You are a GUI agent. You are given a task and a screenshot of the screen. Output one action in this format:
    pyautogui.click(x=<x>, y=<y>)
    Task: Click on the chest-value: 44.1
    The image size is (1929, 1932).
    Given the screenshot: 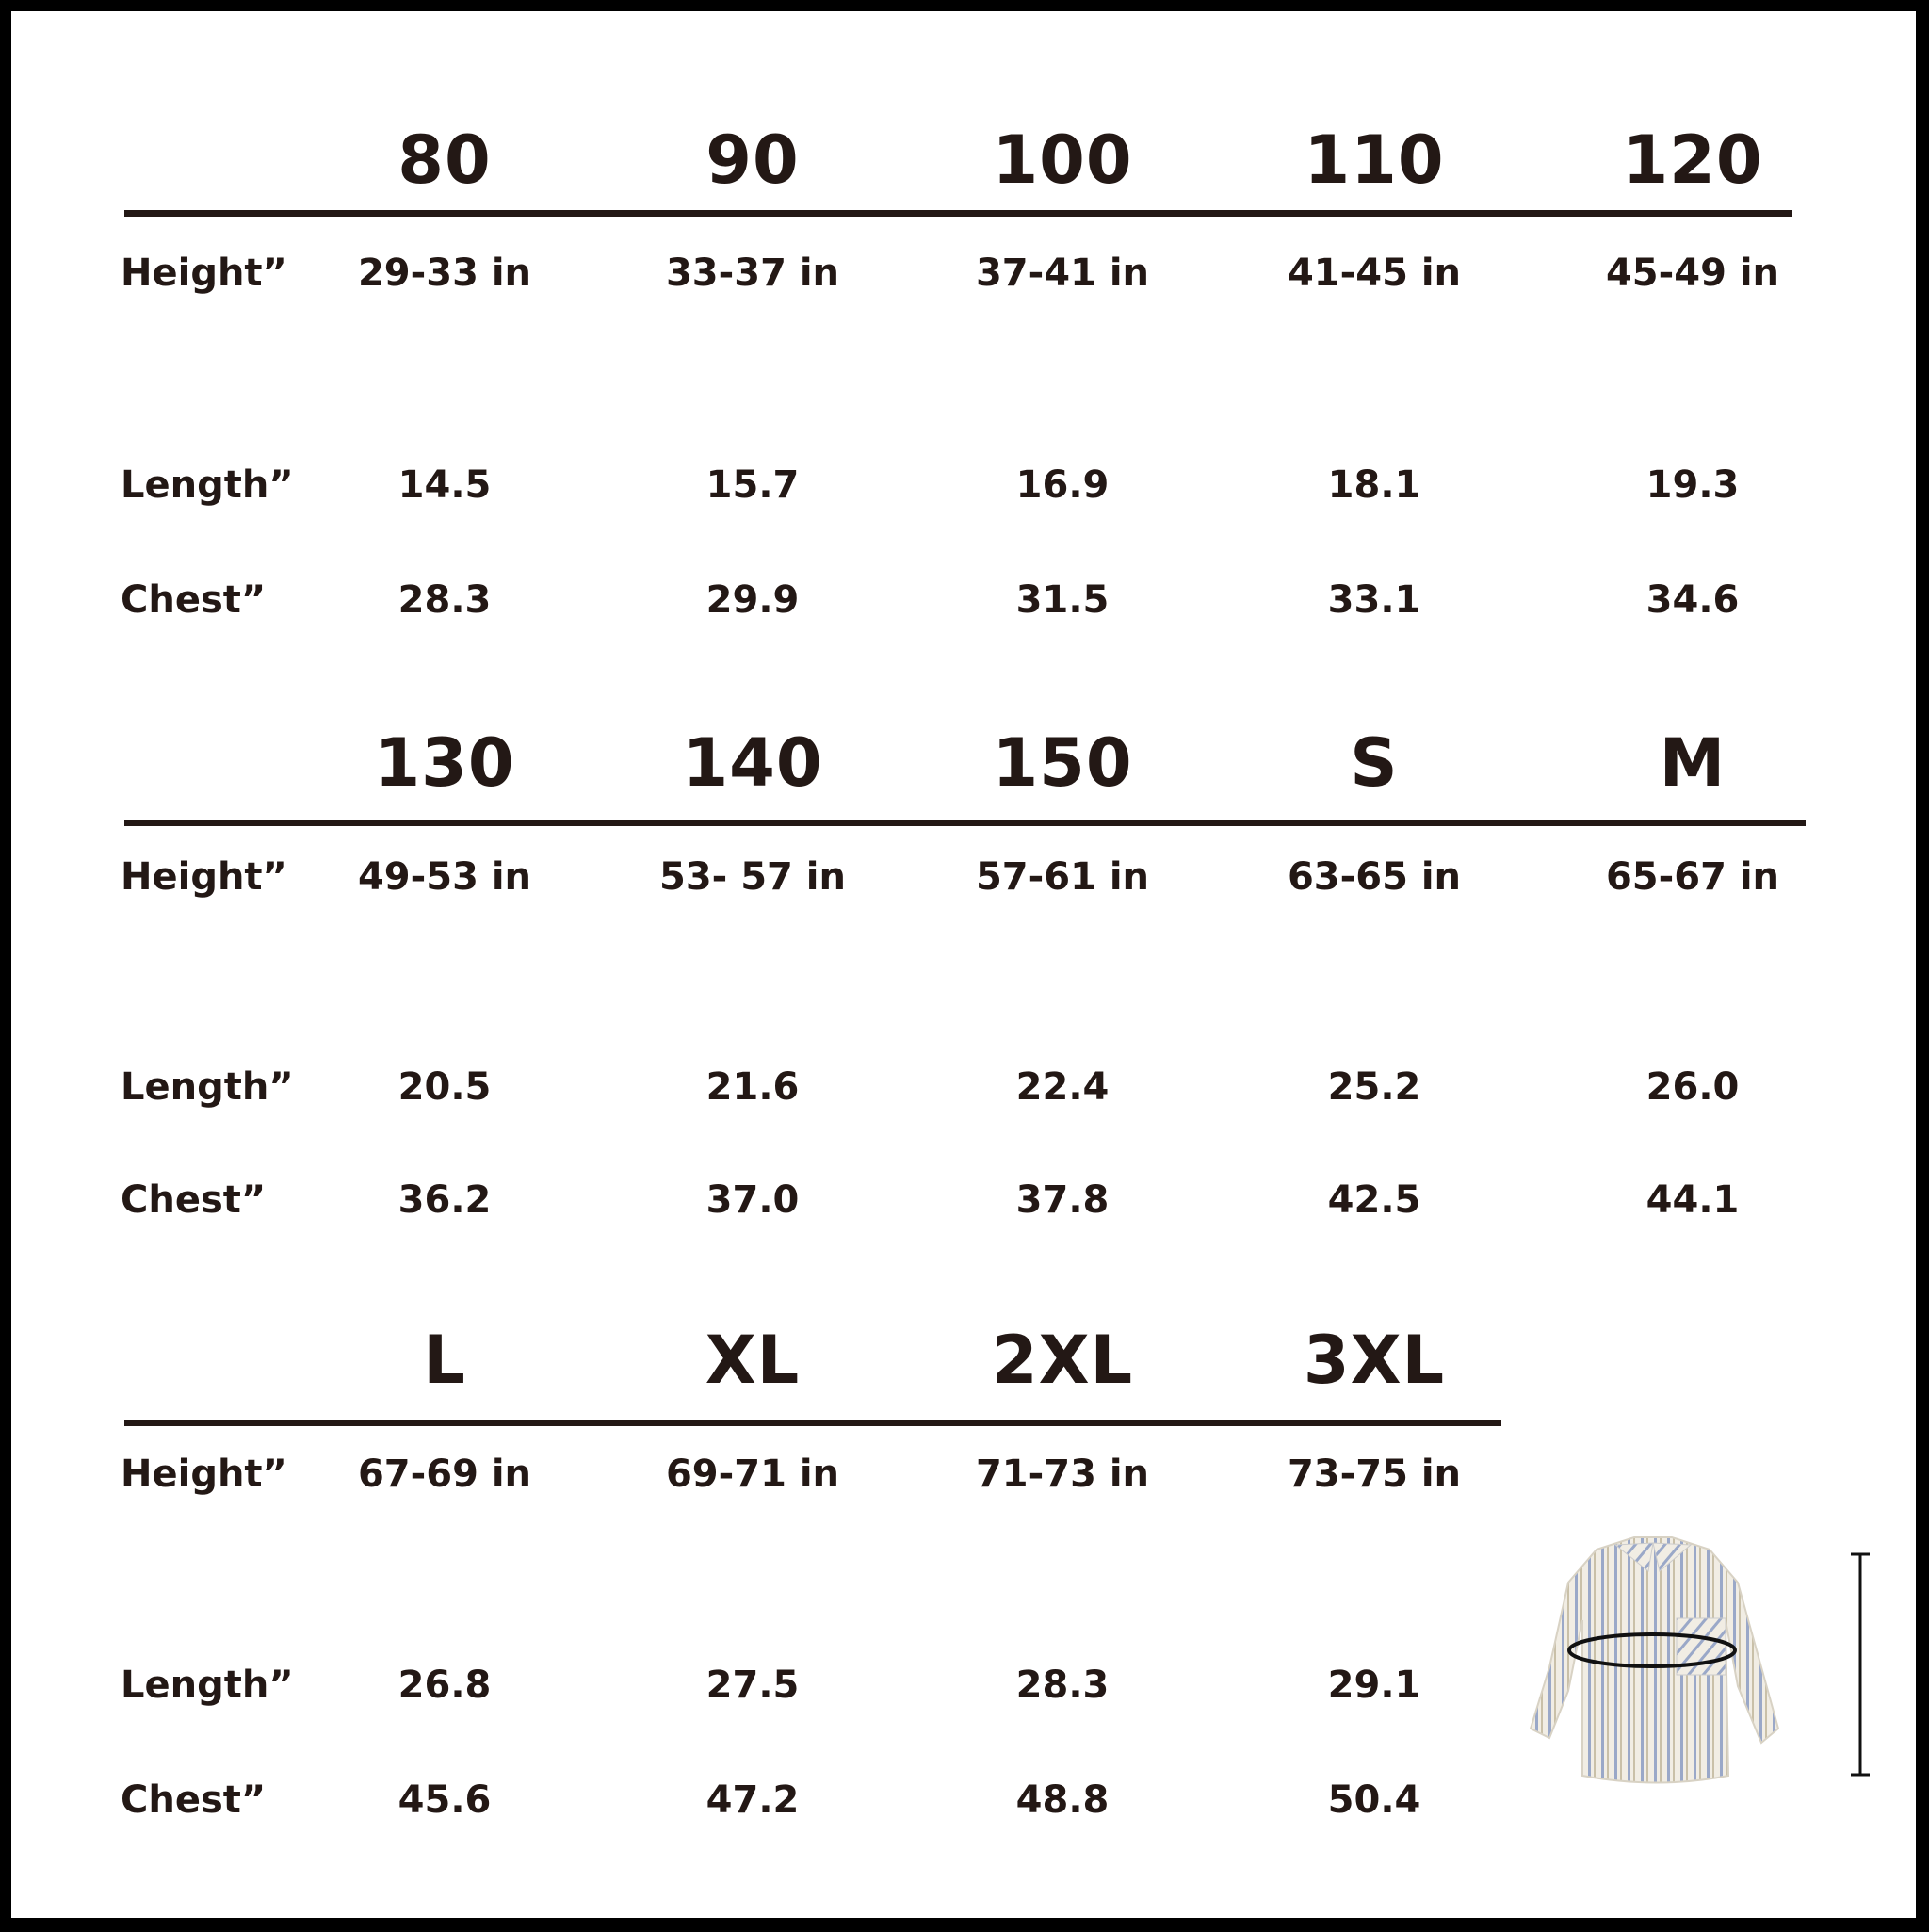 What is the action you would take?
    pyautogui.click(x=1692, y=1200)
    